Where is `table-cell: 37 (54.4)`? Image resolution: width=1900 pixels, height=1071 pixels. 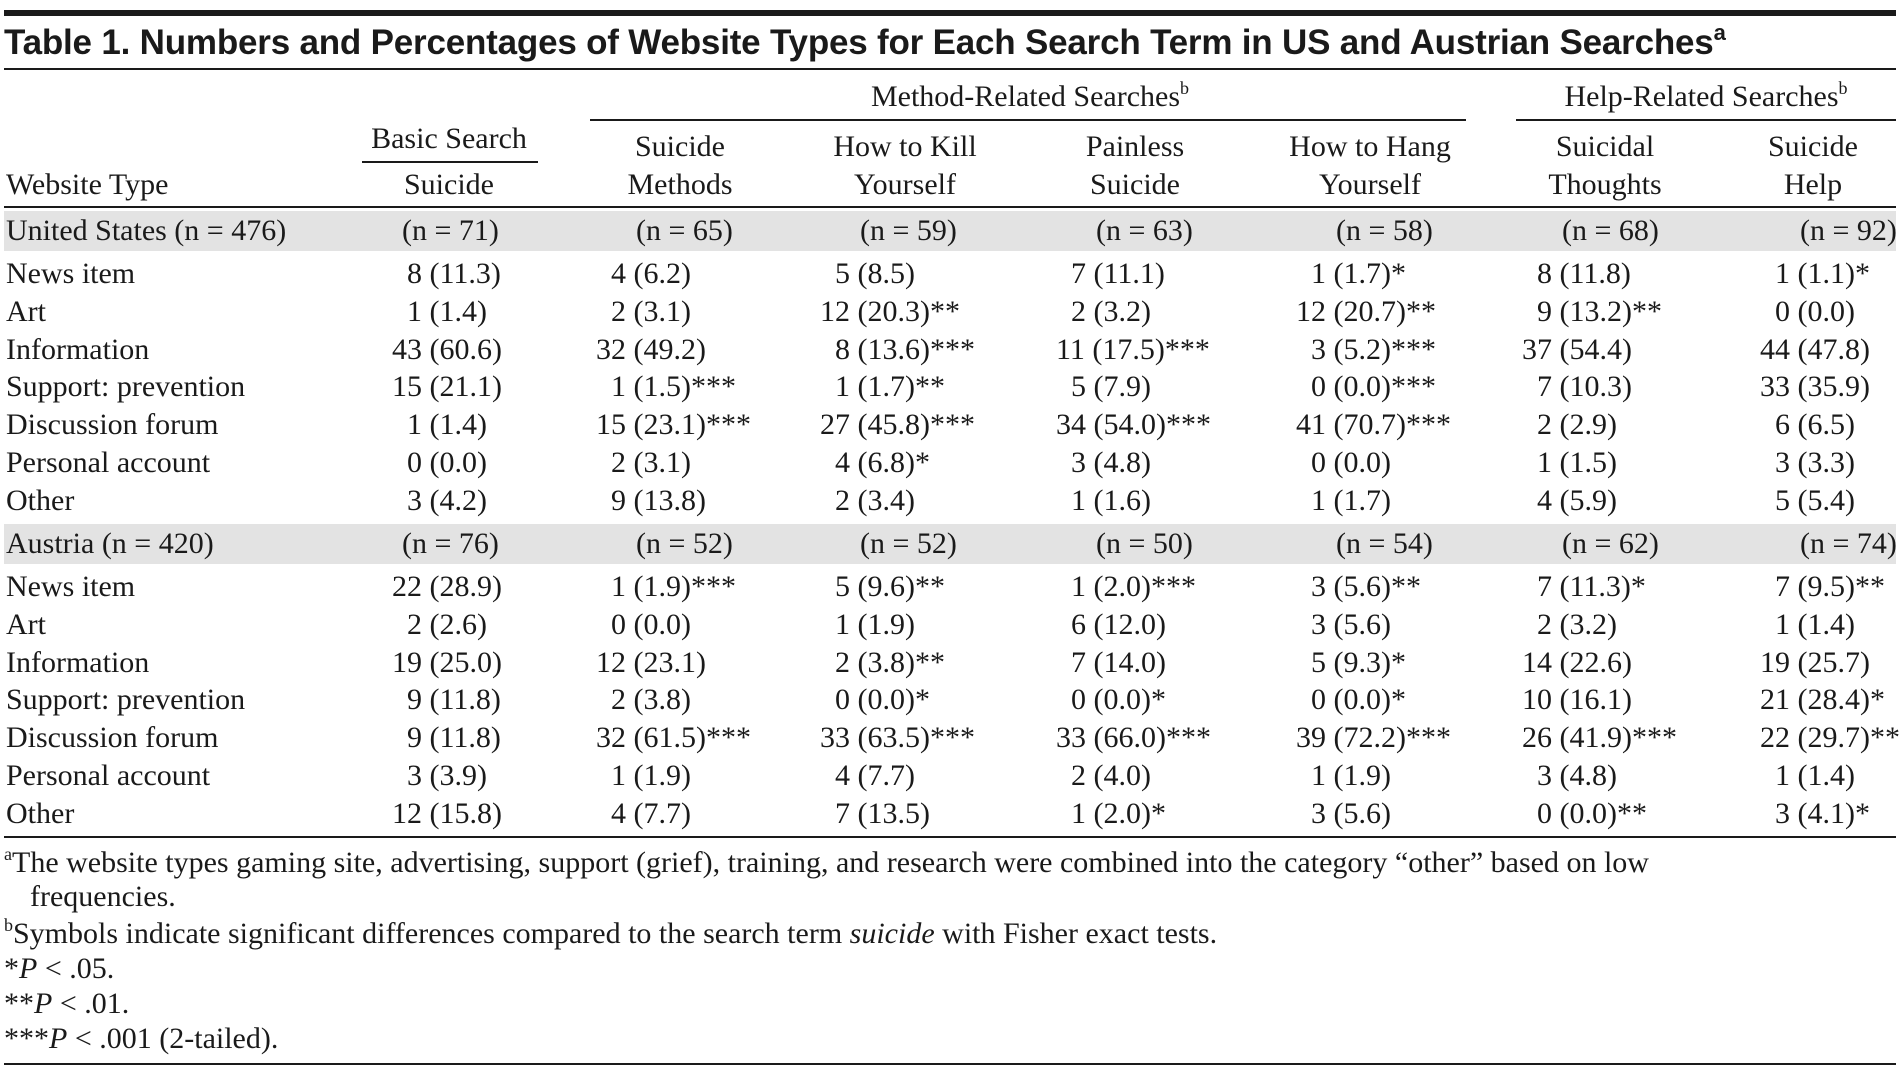
table-cell: 37 (54.4) is located at coordinates (1577, 349).